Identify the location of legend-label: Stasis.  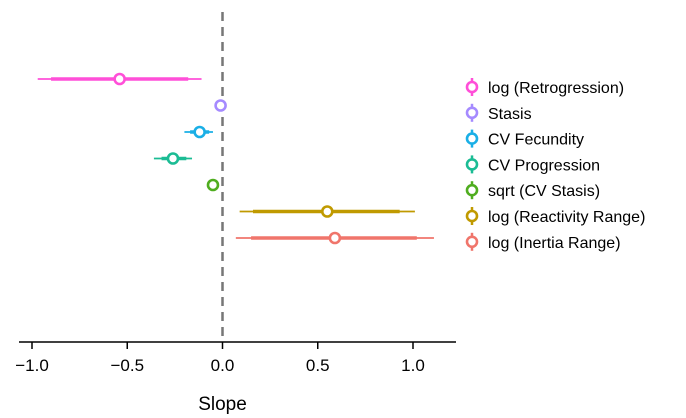
(510, 114).